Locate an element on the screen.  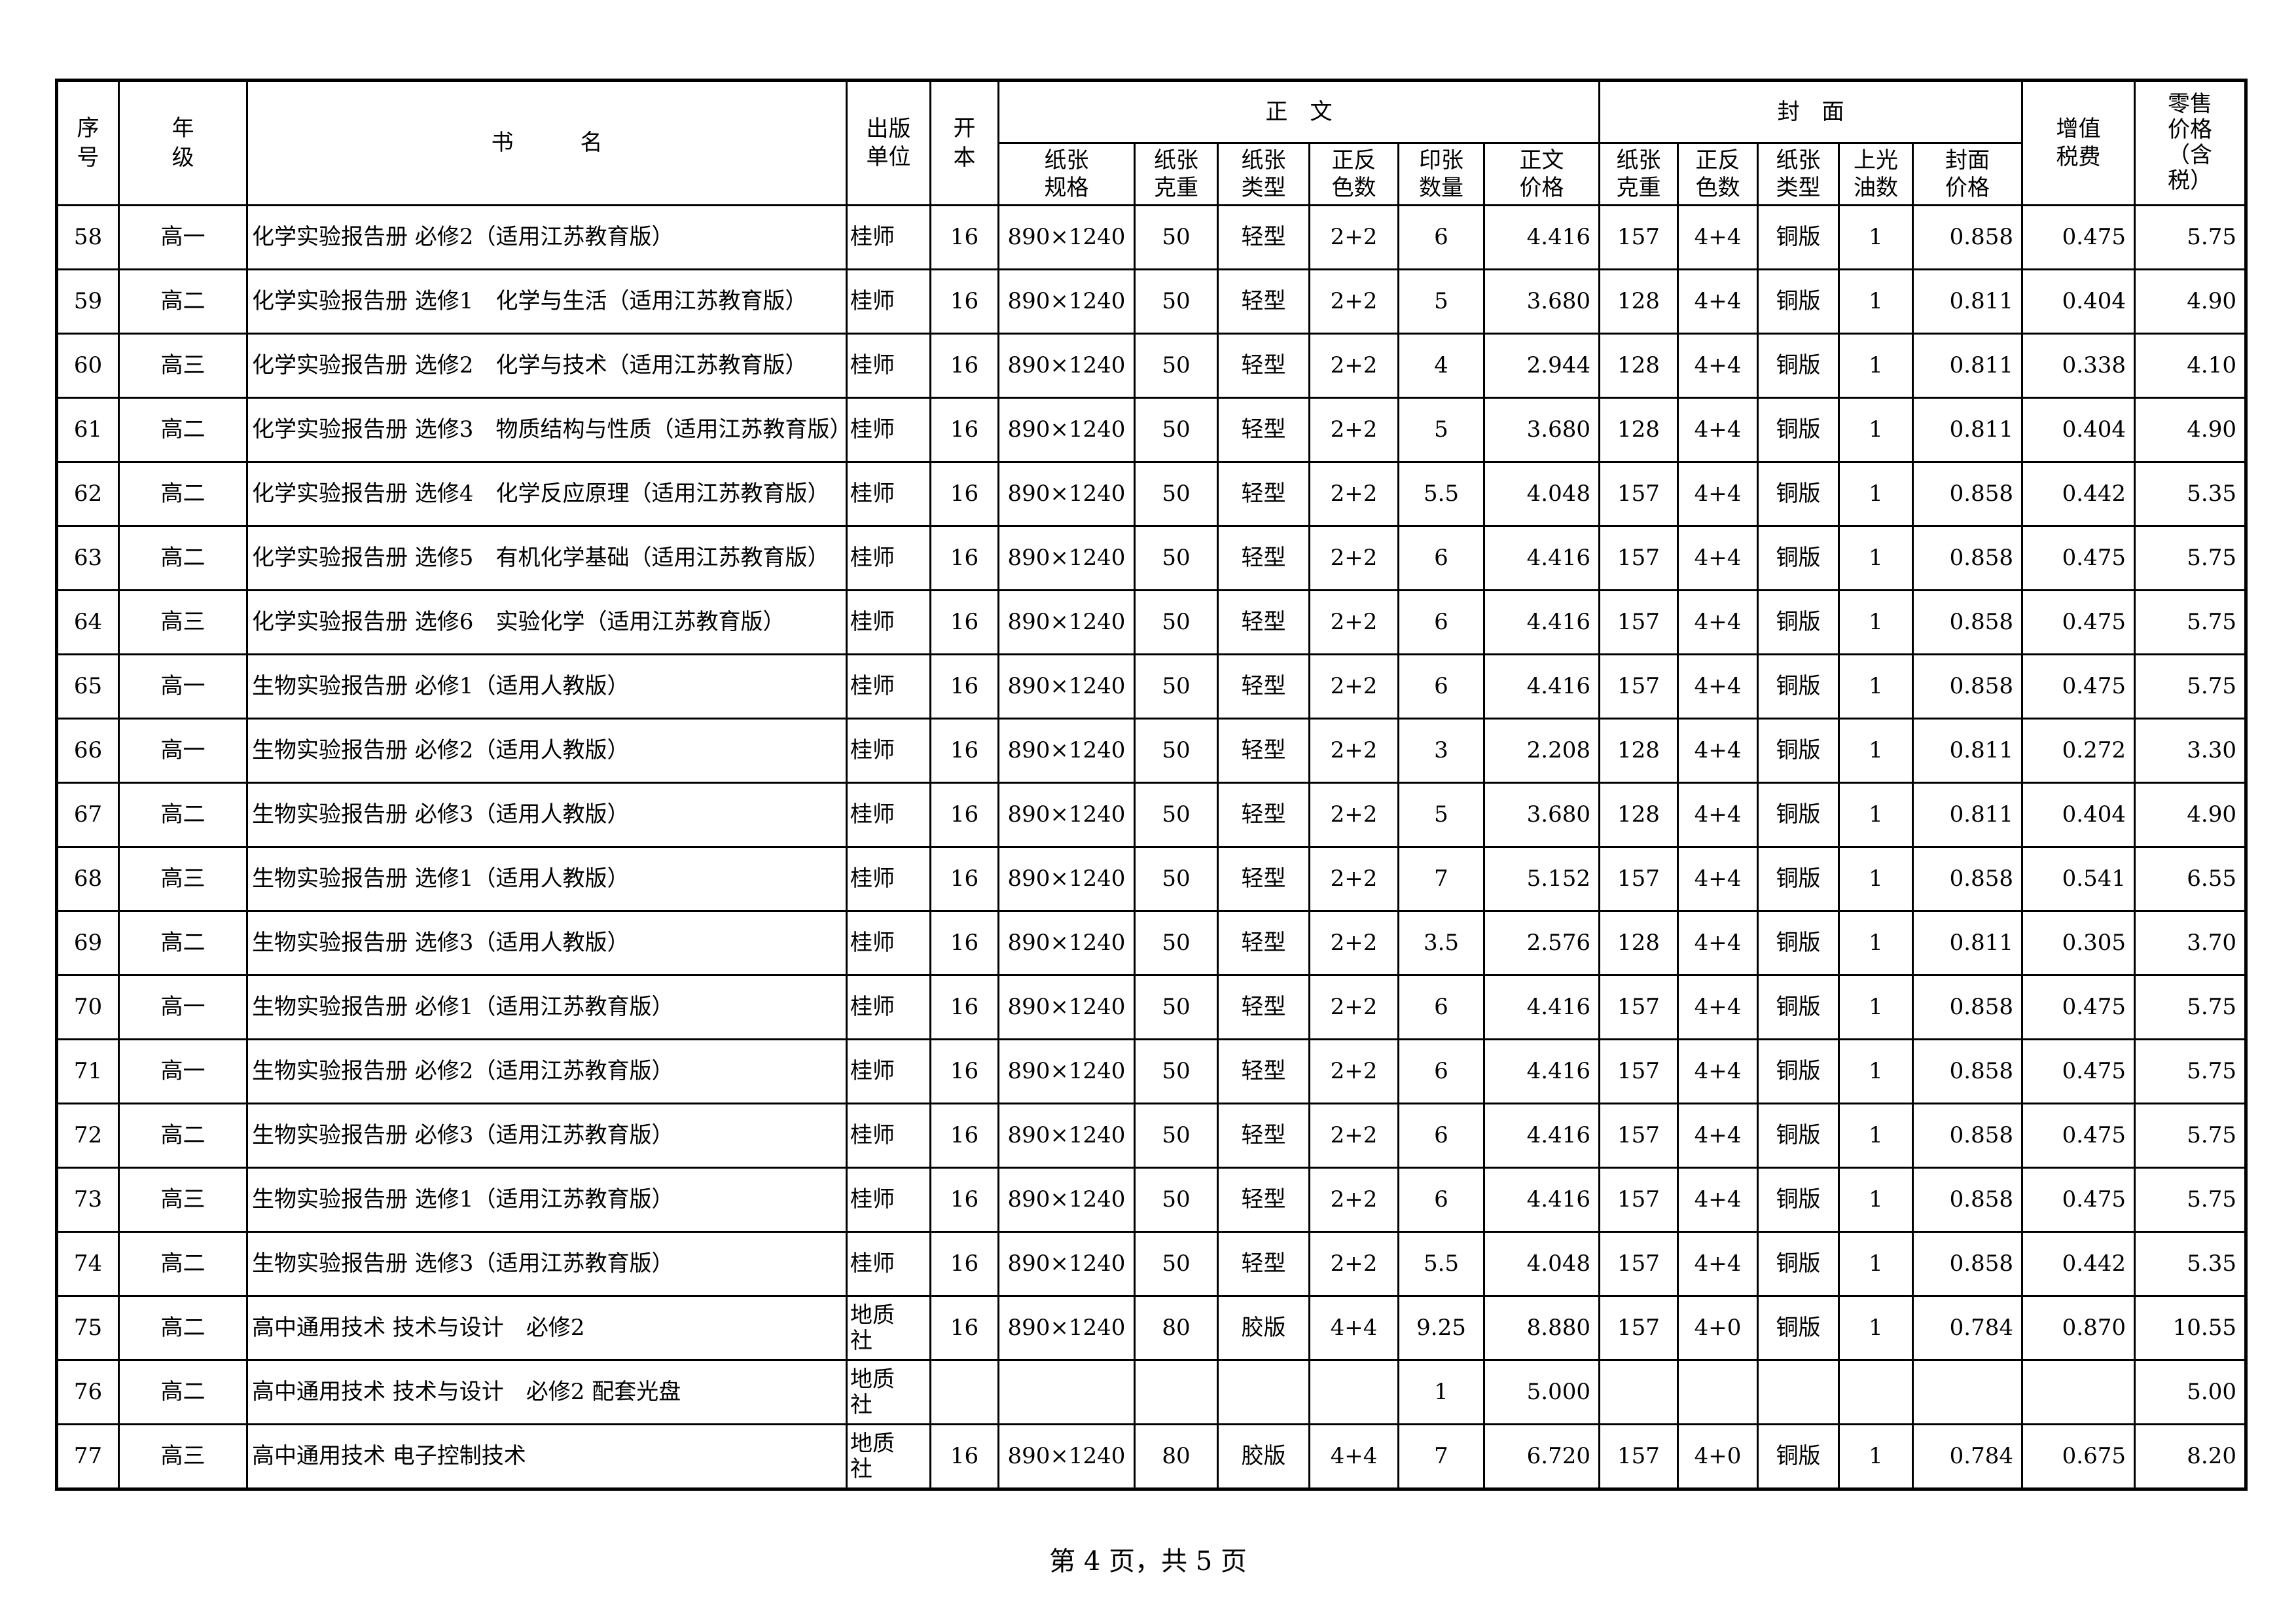
cell-seq: 66 is located at coordinates (88, 751).